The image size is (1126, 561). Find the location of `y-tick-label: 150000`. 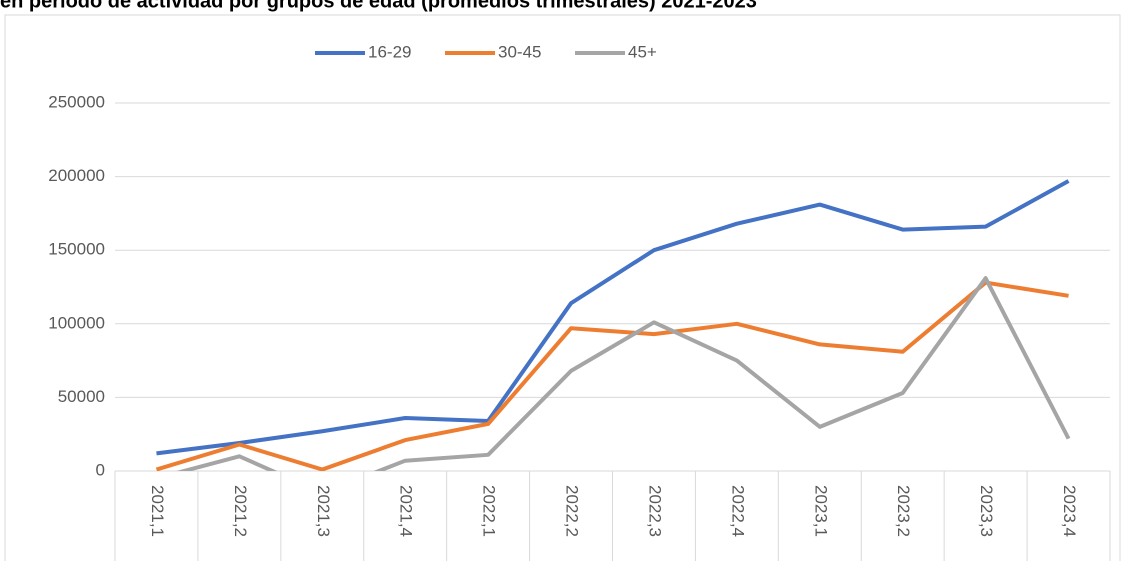

y-tick-label: 150000 is located at coordinates (76, 249).